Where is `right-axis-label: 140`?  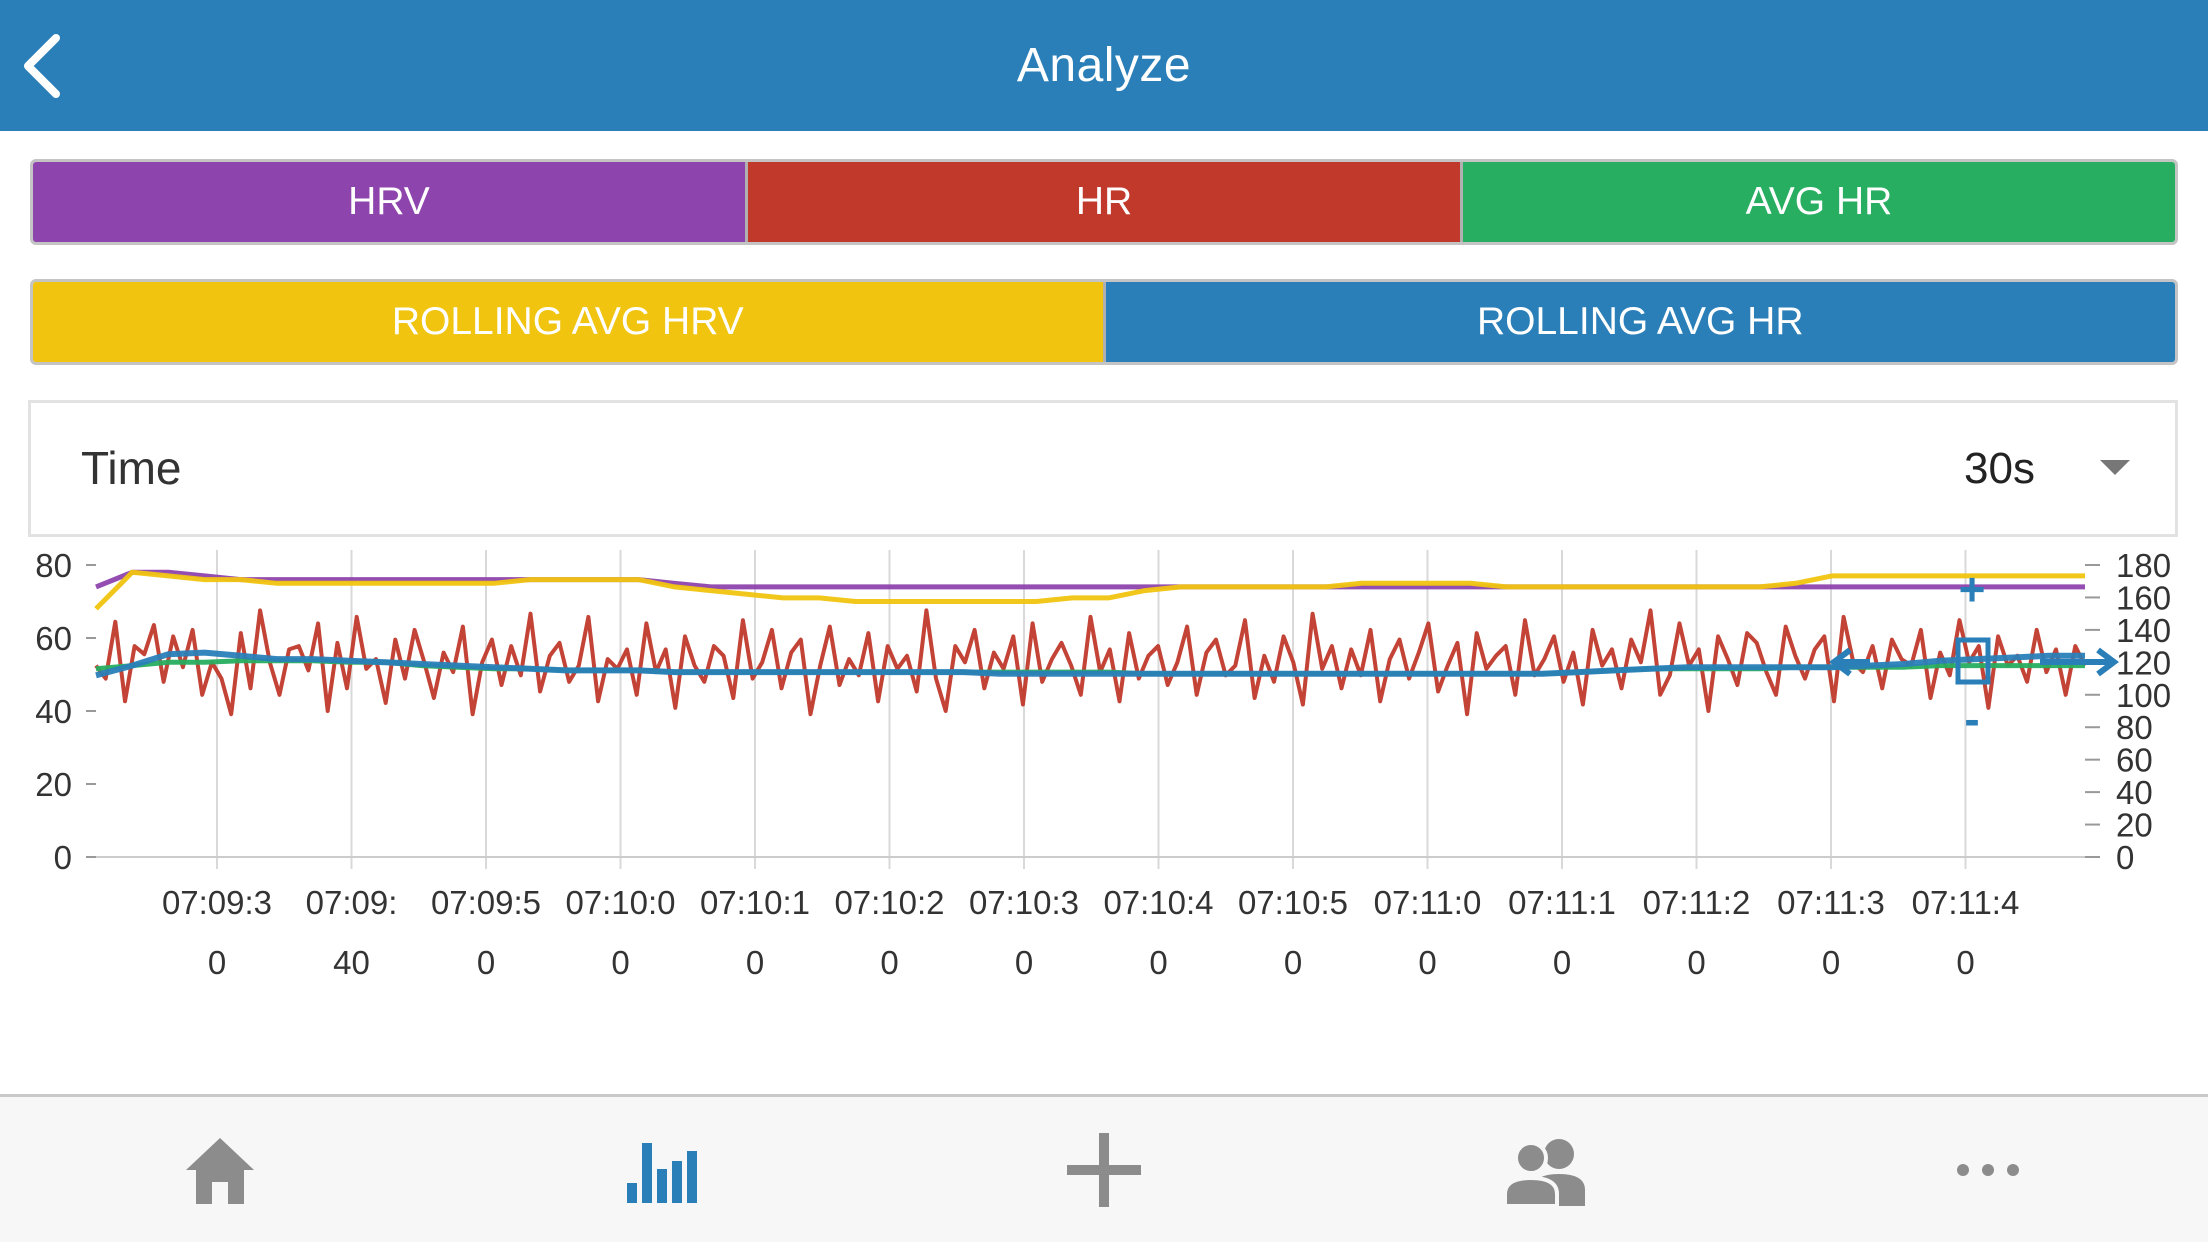 right-axis-label: 140 is located at coordinates (2143, 630).